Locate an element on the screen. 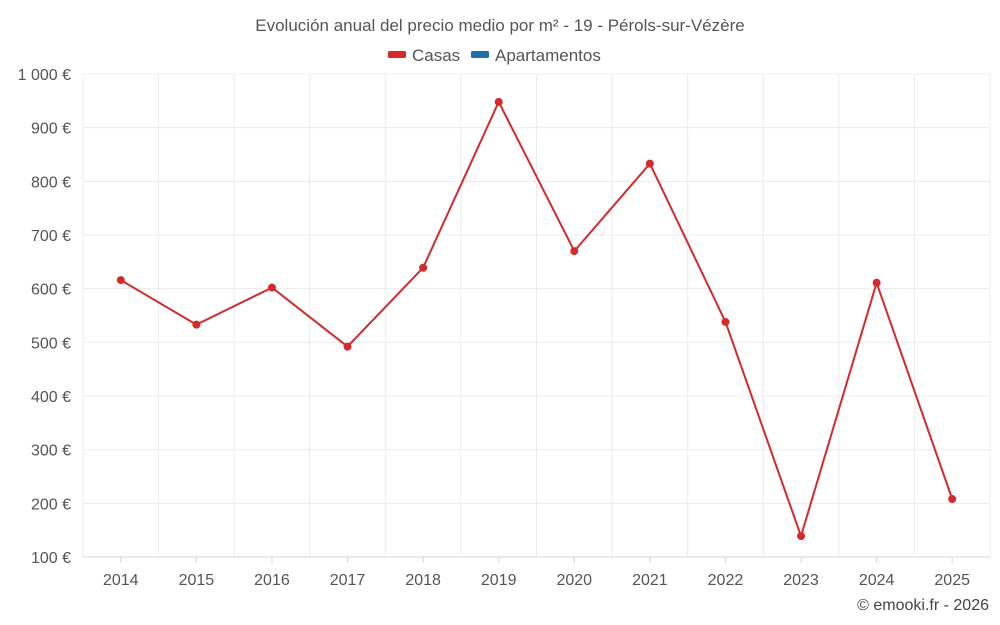 This screenshot has height=625, width=1000. x-tick-label: 2017 is located at coordinates (348, 580).